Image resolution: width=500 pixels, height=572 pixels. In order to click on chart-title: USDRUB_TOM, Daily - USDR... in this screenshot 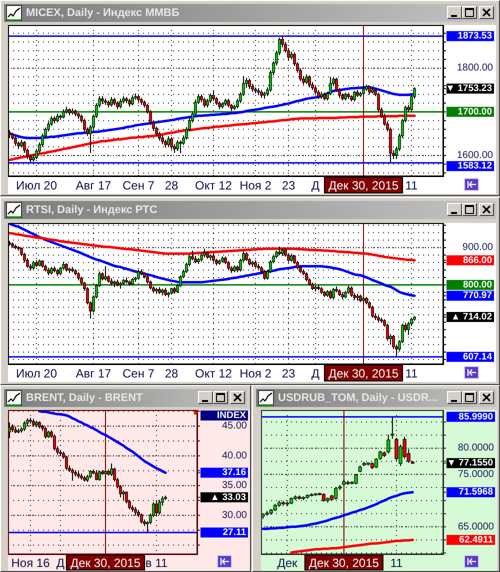, I will do `click(358, 398)`.